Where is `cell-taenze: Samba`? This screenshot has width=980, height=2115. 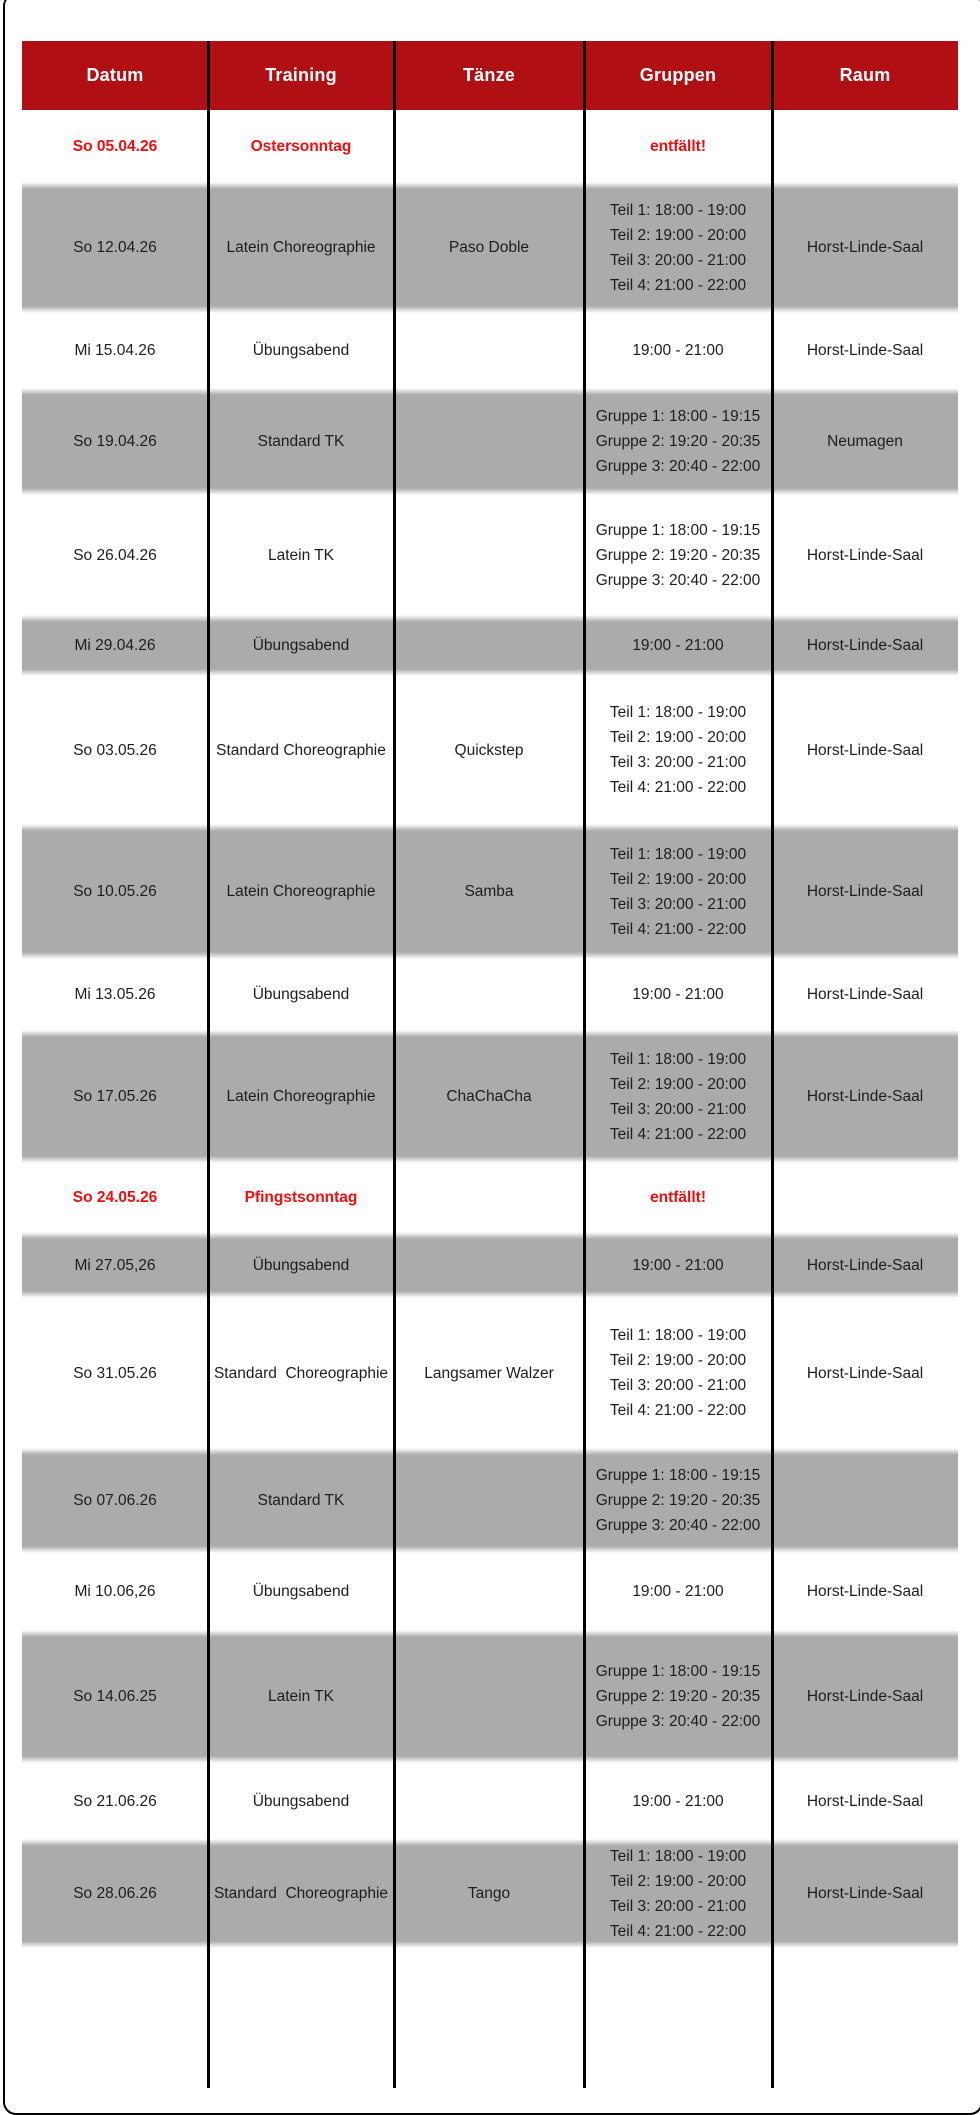
cell-taenze: Samba is located at coordinates (489, 891).